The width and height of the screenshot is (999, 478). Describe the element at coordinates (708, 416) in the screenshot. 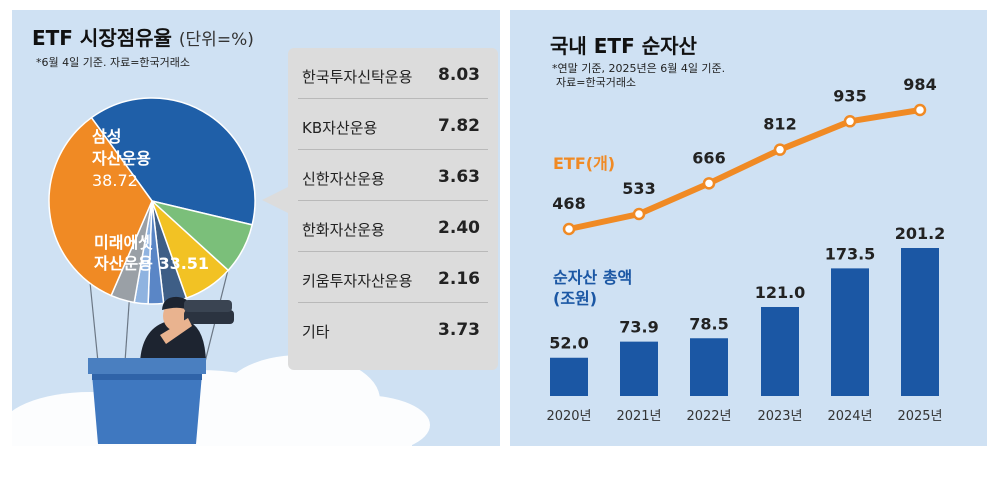

I see `x-tick-label: 2022년` at that location.